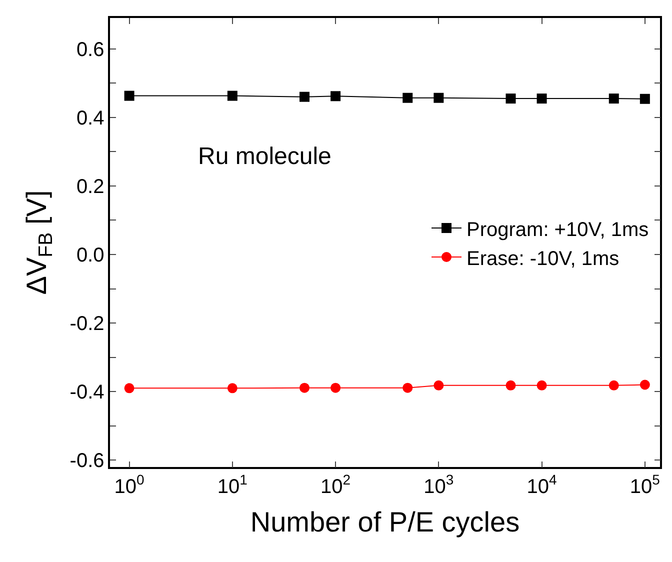 Image resolution: width=672 pixels, height=562 pixels. I want to click on x-tick-label: 10$^{2}$, so click(335, 484).